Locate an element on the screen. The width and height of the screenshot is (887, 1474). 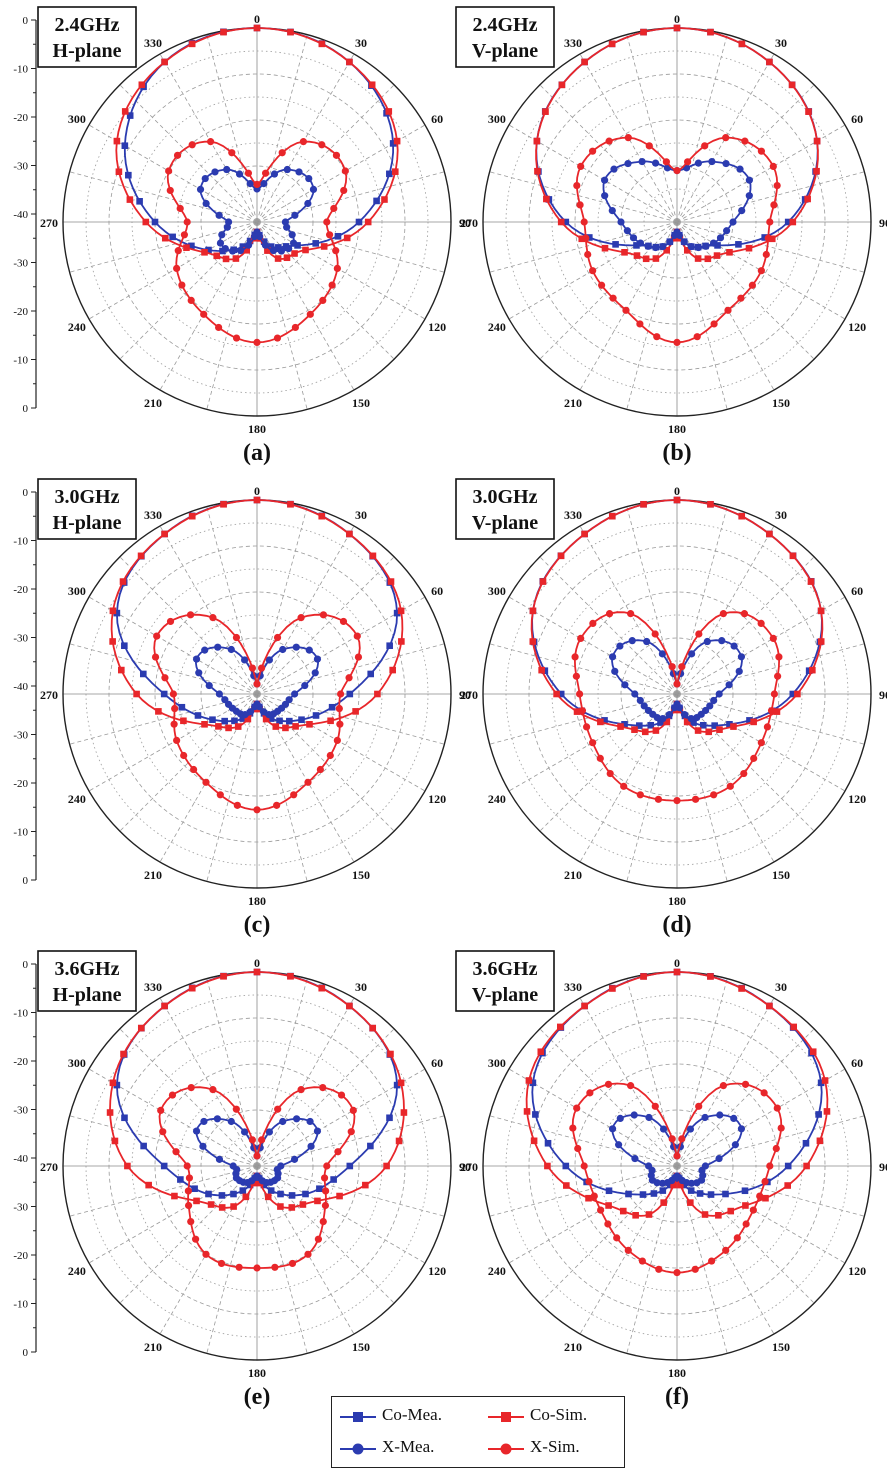
angle-tick-label: 150 is located at coordinates (361, 403).